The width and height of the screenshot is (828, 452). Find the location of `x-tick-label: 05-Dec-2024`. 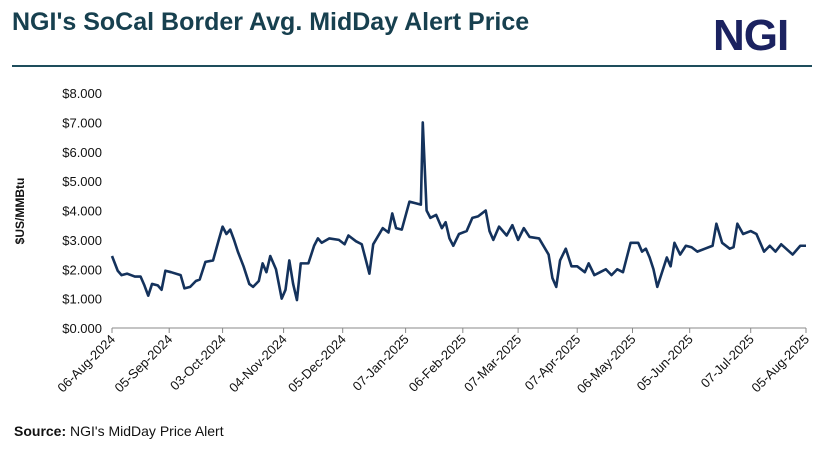

x-tick-label: 05-Dec-2024 is located at coordinates (317, 364).